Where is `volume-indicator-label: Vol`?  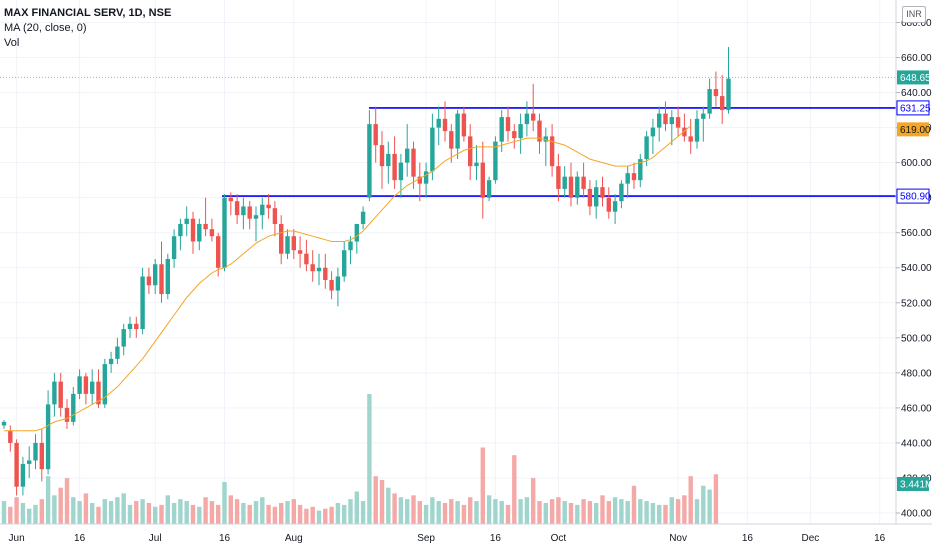
volume-indicator-label: Vol is located at coordinates (12, 43).